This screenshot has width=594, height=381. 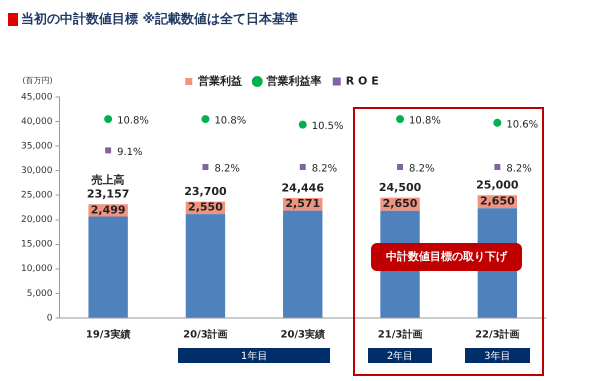 What do you see at coordinates (303, 187) in the screenshot?
I see `total-label: 24,446` at bounding box center [303, 187].